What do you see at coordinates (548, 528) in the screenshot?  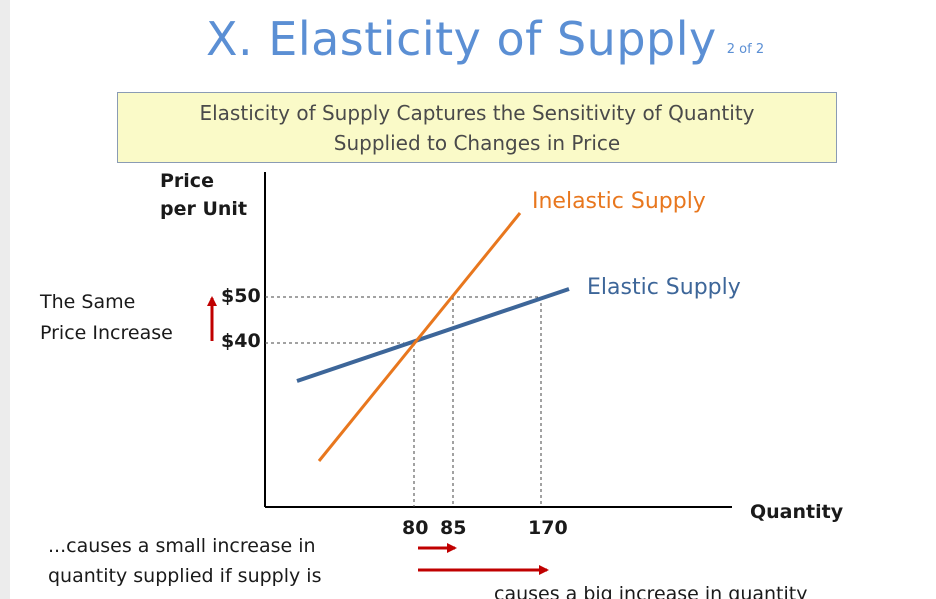 I see `quantity-tick-170: 170` at bounding box center [548, 528].